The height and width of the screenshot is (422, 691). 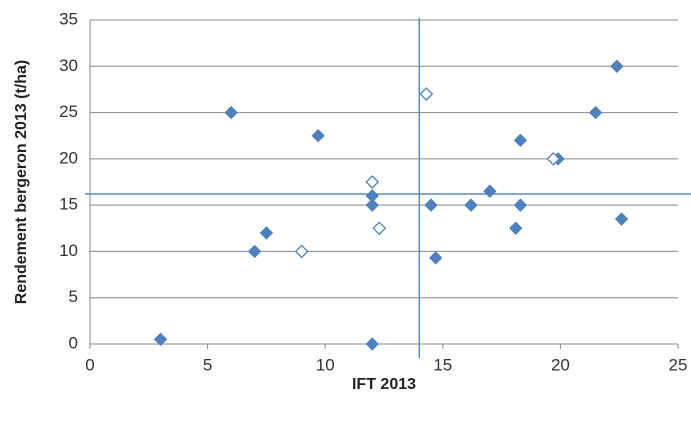 What do you see at coordinates (68, 65) in the screenshot?
I see `y-tick-label: 30` at bounding box center [68, 65].